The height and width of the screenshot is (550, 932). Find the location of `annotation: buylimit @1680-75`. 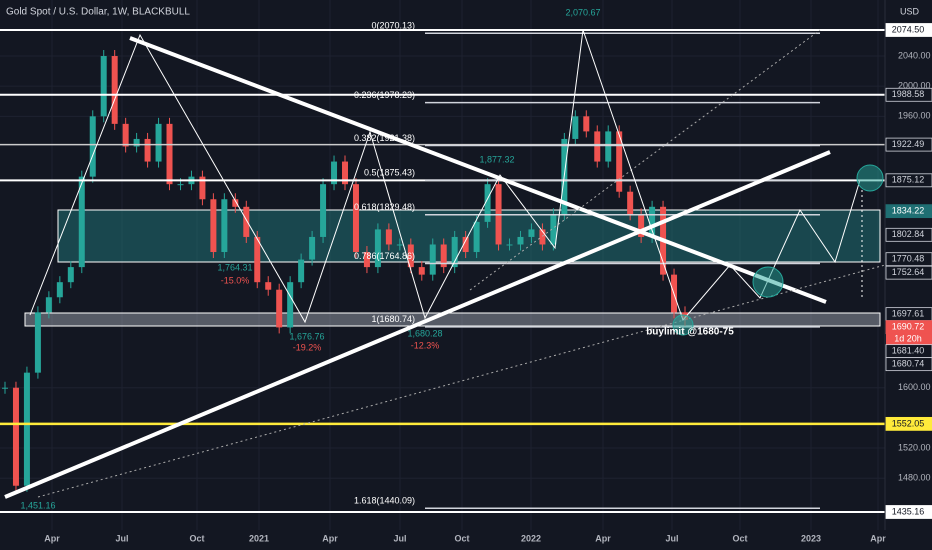

annotation: buylimit @1680-75 is located at coordinates (690, 332).